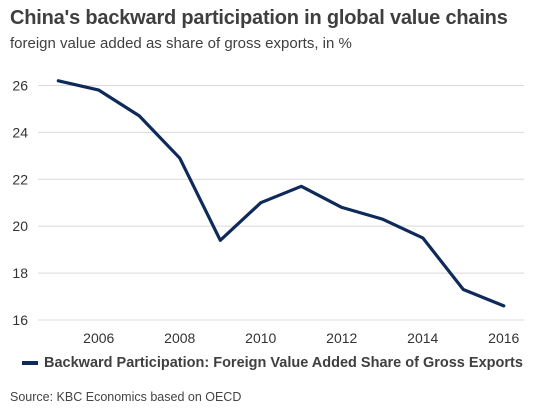 This screenshot has height=417, width=542. What do you see at coordinates (20, 179) in the screenshot?
I see `y-tick-label: 22` at bounding box center [20, 179].